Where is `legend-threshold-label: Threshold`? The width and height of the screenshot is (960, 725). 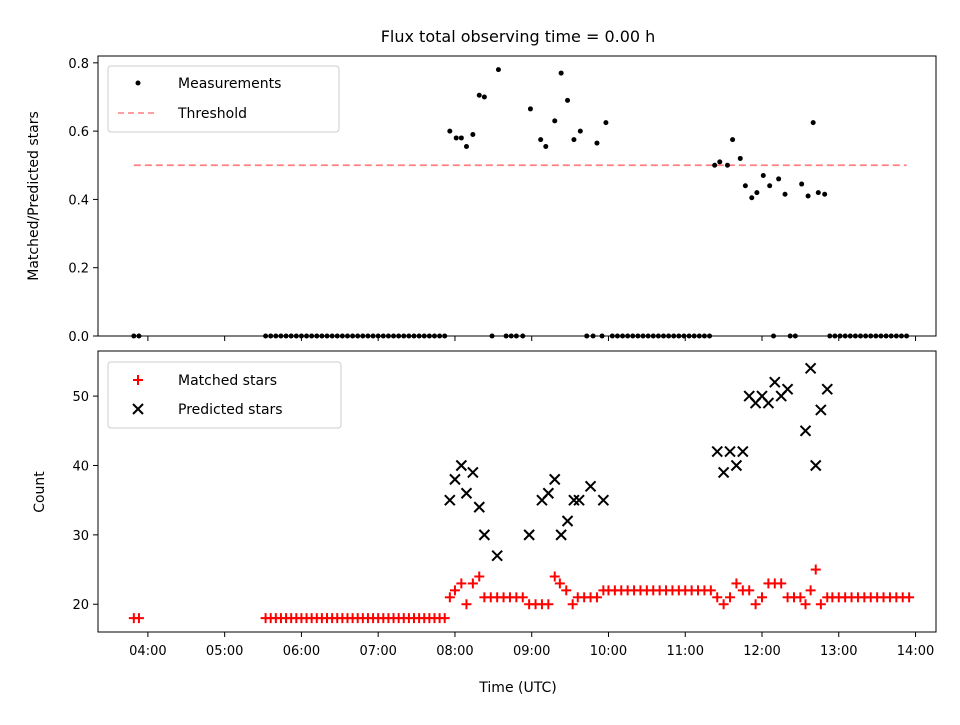
legend-threshold-label: Threshold is located at coordinates (212, 114).